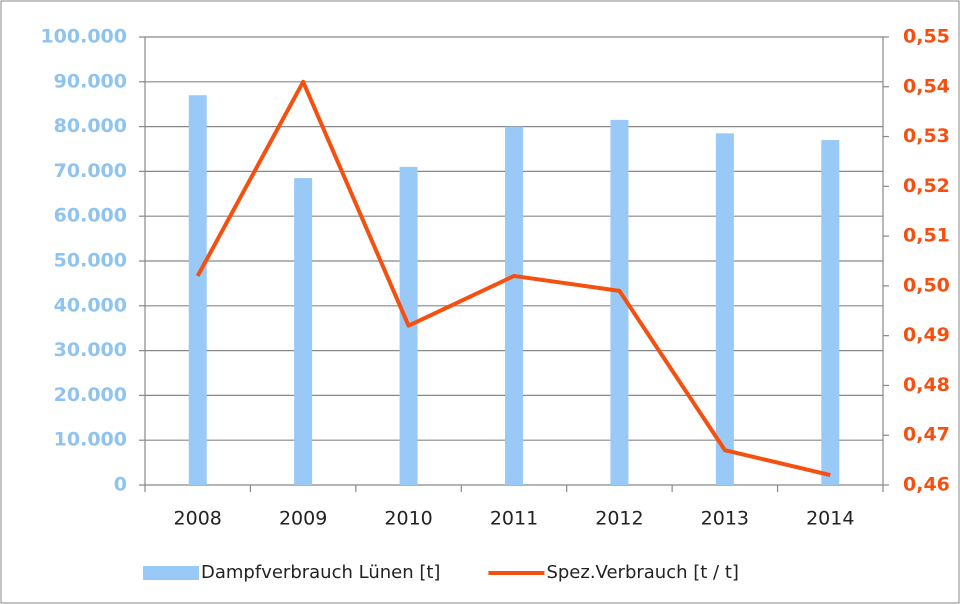 Image resolution: width=960 pixels, height=604 pixels. What do you see at coordinates (90, 81) in the screenshot?
I see `y-tick-label: 90.000` at bounding box center [90, 81].